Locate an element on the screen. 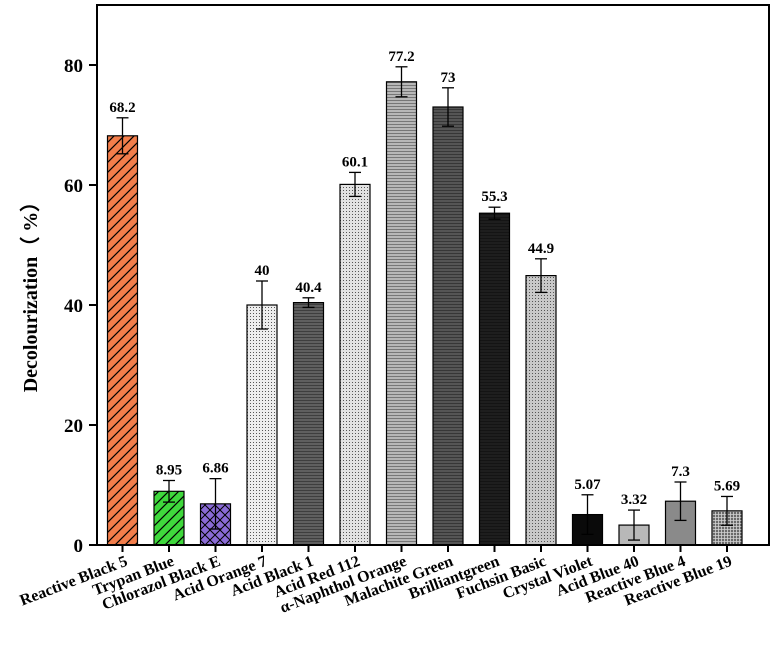 This screenshot has width=774, height=669. y-axis-ticks: 0 20 40 60 80 is located at coordinates (80, 306).